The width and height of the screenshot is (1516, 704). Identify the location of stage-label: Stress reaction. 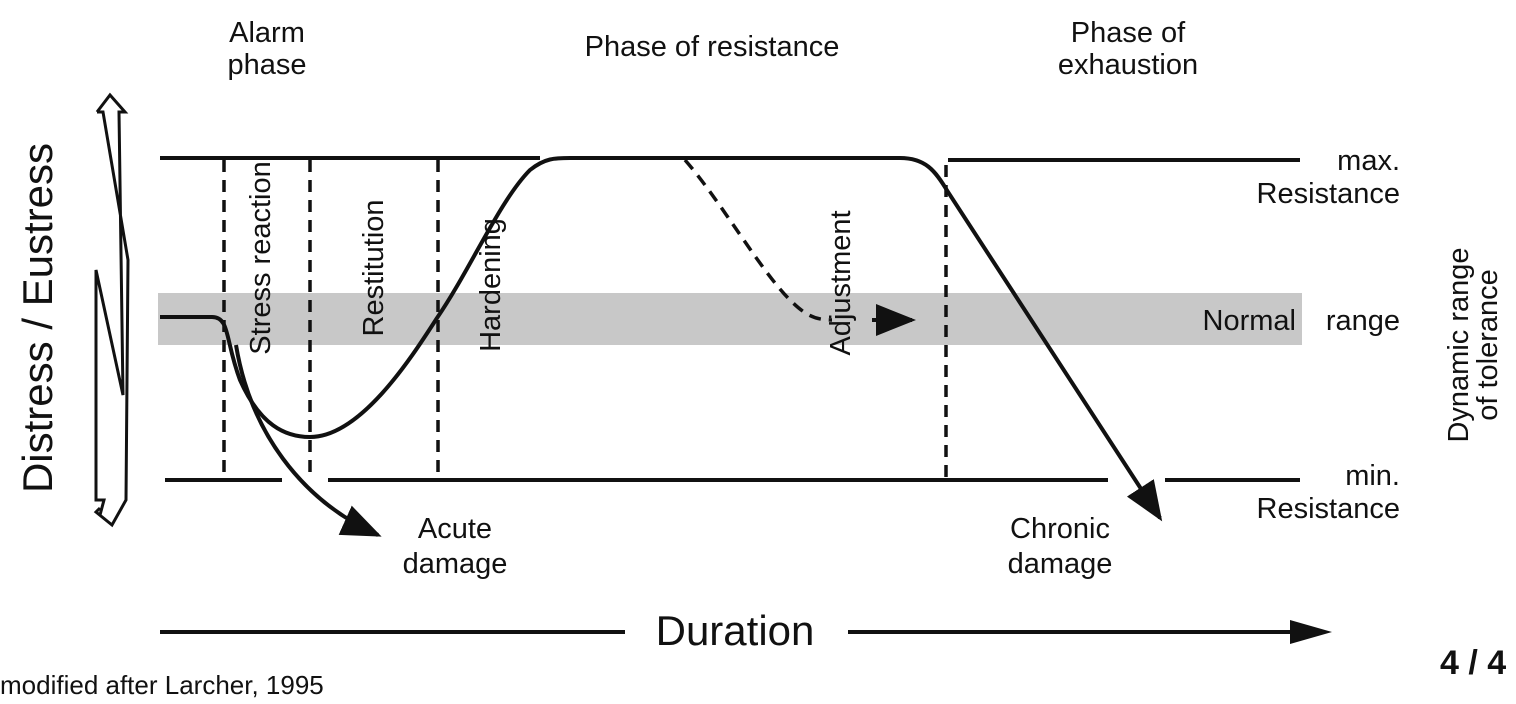
(261, 257).